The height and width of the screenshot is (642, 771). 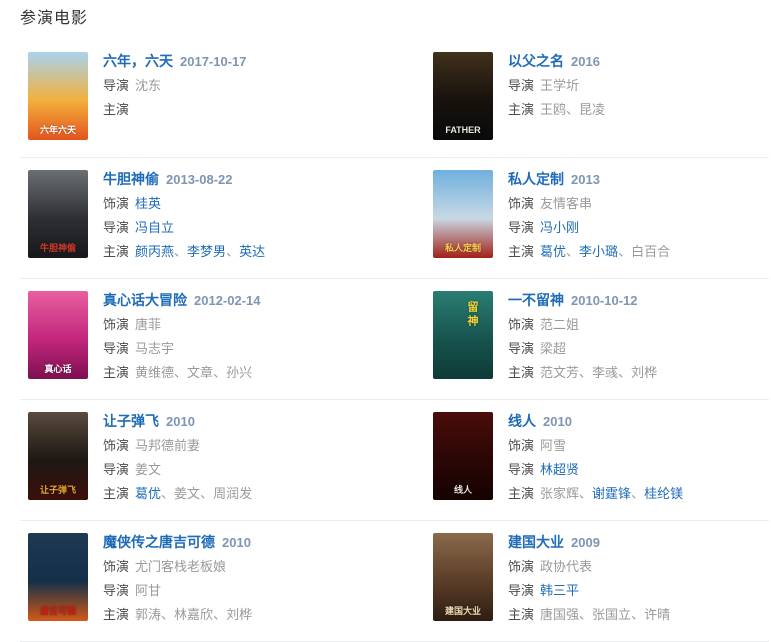 What do you see at coordinates (463, 456) in the screenshot?
I see `movie-poster: 线人` at bounding box center [463, 456].